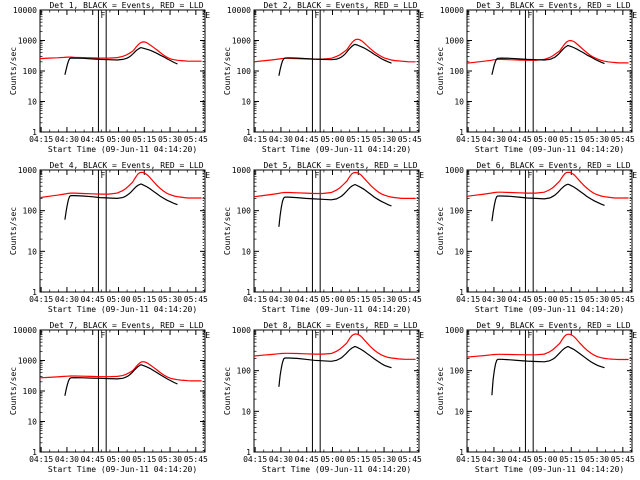 This screenshot has height=480, width=640. What do you see at coordinates (553, 5) in the screenshot?
I see `panel-title: Det 3, BLACK = Events, RED = LLD` at bounding box center [553, 5].